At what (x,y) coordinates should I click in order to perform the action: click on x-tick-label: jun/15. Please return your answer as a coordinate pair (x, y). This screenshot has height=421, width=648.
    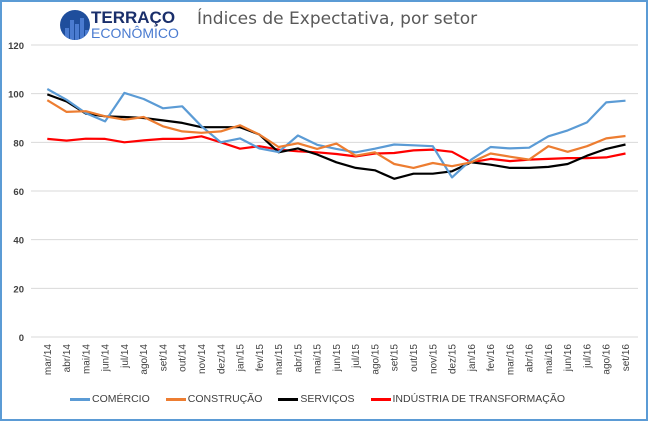
    Looking at the image, I should click on (337, 358).